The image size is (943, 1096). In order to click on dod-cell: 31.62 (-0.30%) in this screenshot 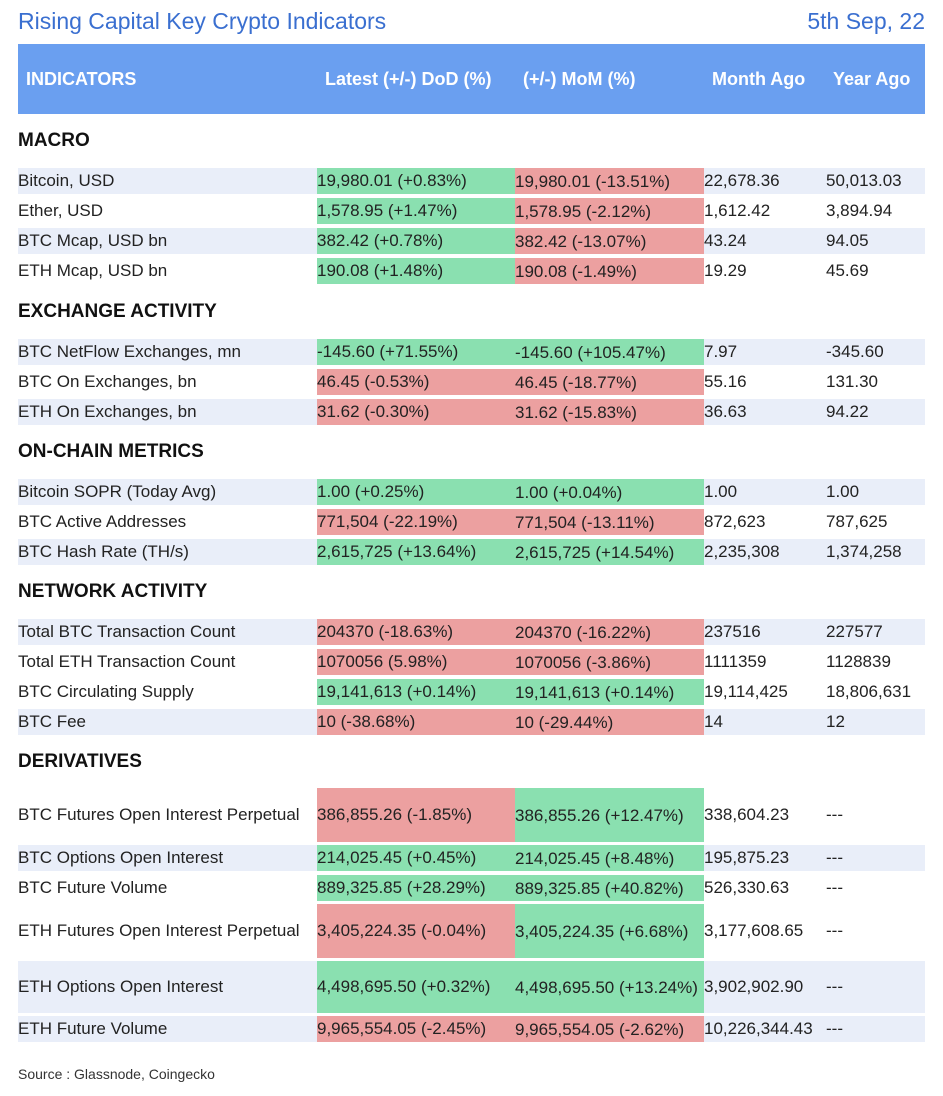, I will do `click(416, 412)`.